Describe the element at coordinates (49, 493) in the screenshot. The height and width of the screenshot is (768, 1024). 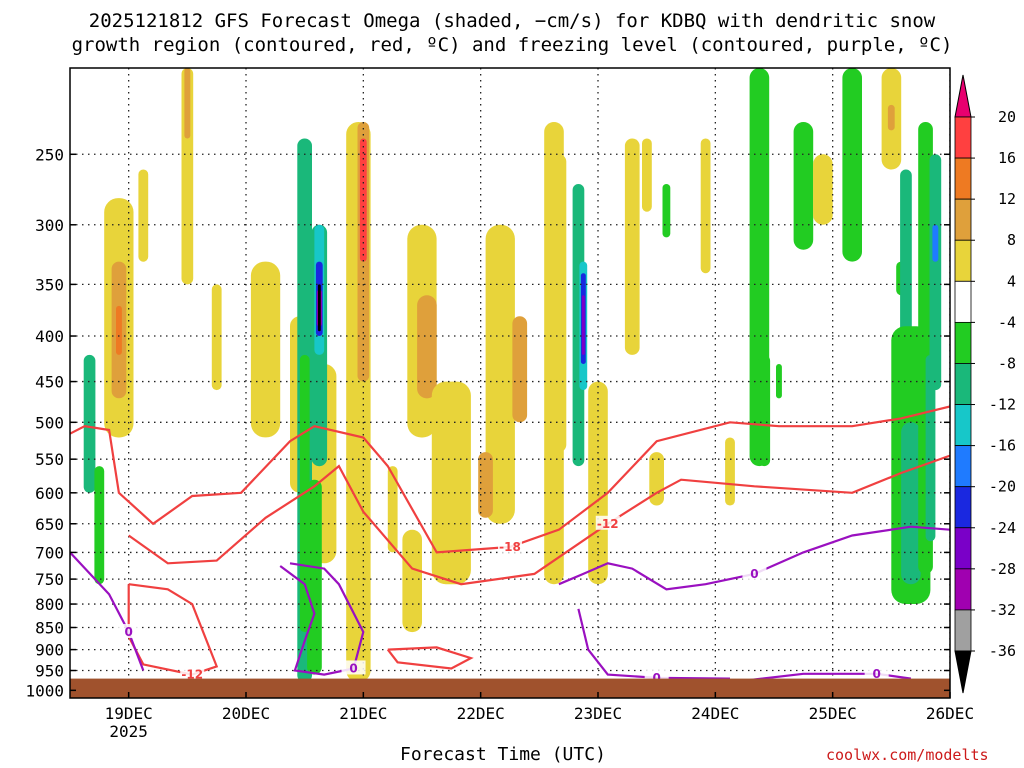
I see `y-tick-label: 600` at that location.